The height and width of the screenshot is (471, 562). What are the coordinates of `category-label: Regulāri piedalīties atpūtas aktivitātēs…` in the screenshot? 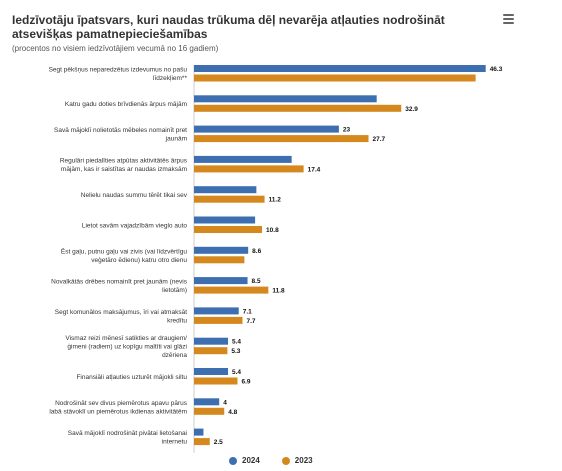 It's located at (124, 165).